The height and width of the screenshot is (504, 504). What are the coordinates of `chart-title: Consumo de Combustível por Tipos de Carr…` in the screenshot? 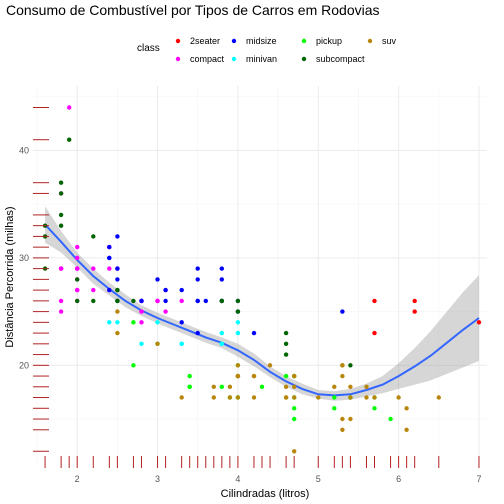 It's located at (193, 10).